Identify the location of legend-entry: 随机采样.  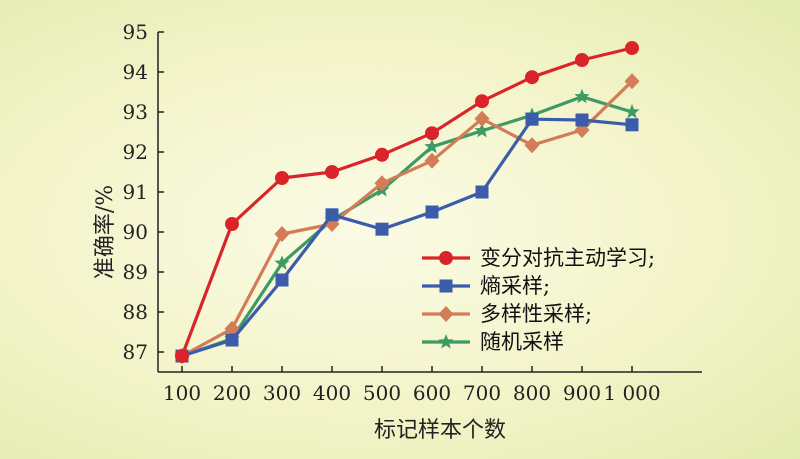
(493, 342).